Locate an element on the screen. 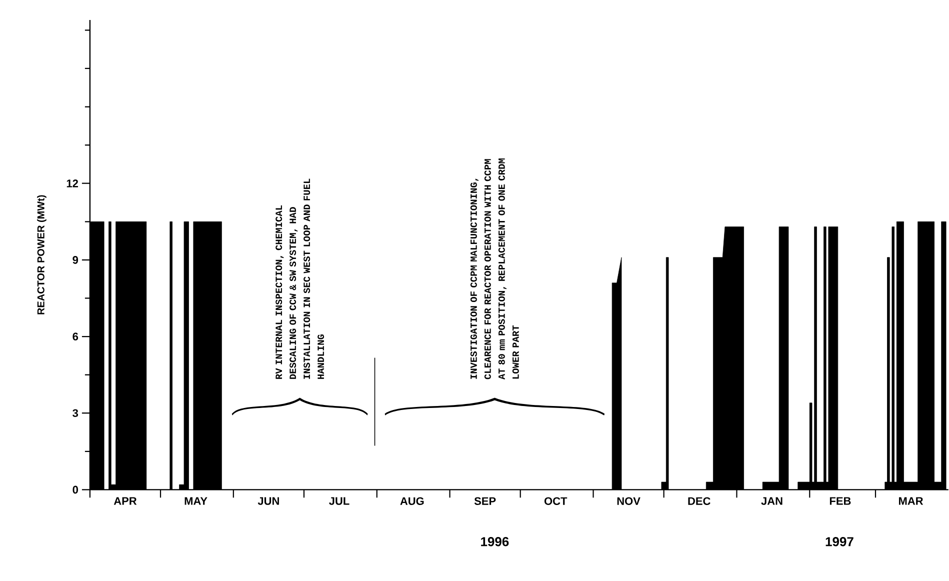 This screenshot has height=581, width=949. x-tick-label: NOV is located at coordinates (628, 501).